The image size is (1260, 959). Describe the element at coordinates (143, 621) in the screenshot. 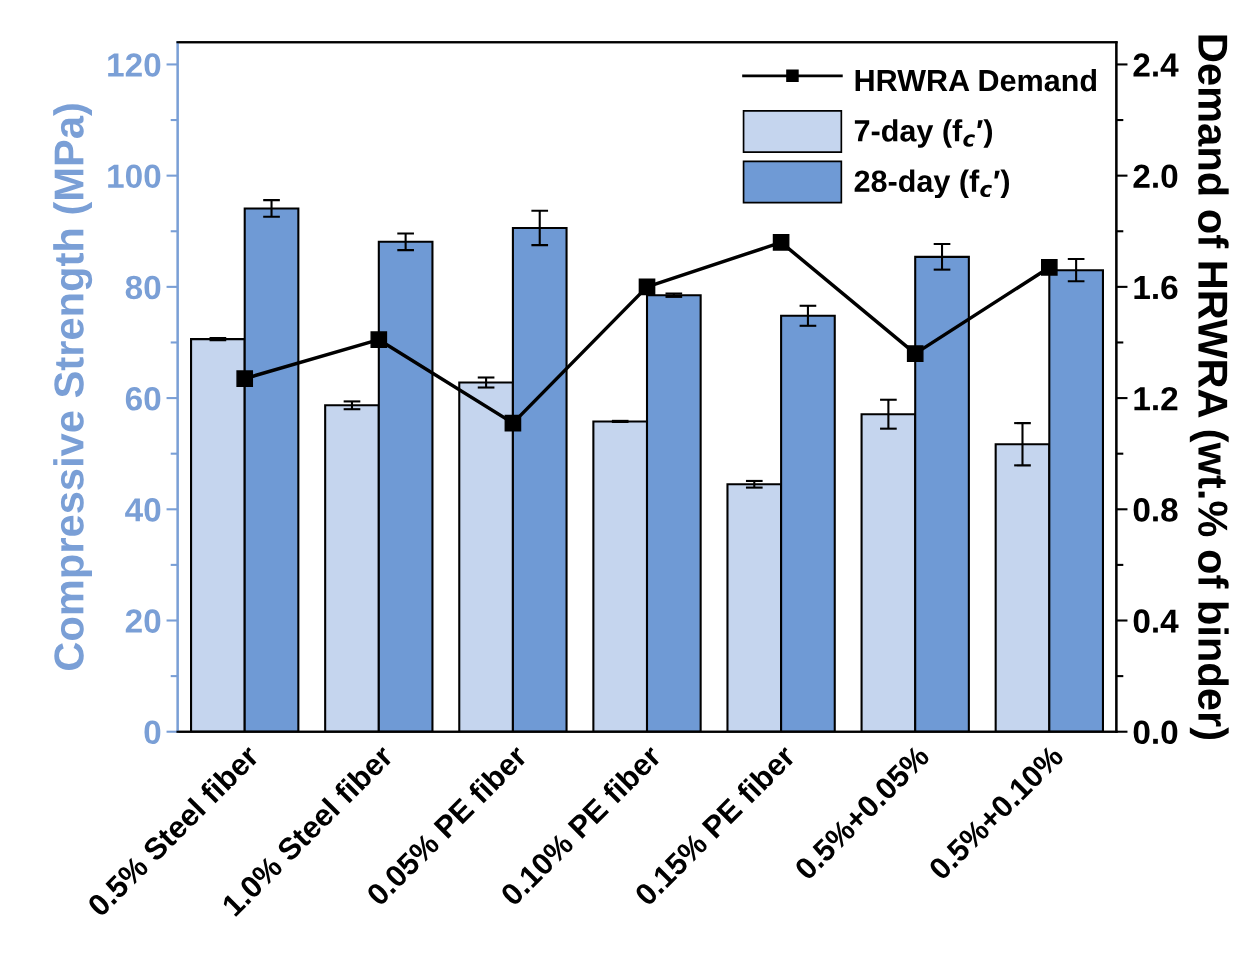

I see `y-tick-label: 20` at that location.